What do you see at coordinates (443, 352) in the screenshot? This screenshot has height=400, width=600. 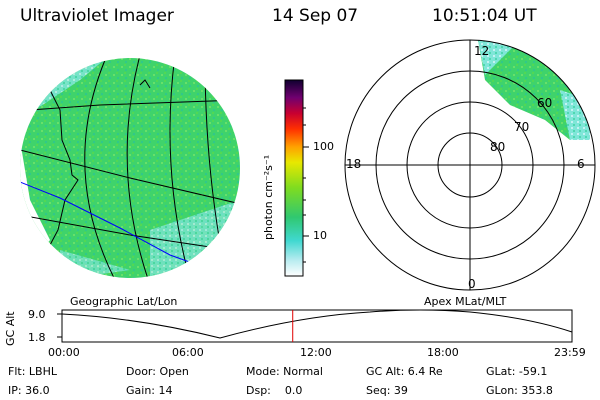 I see `timeline-xtick-3: 18:00` at bounding box center [443, 352].